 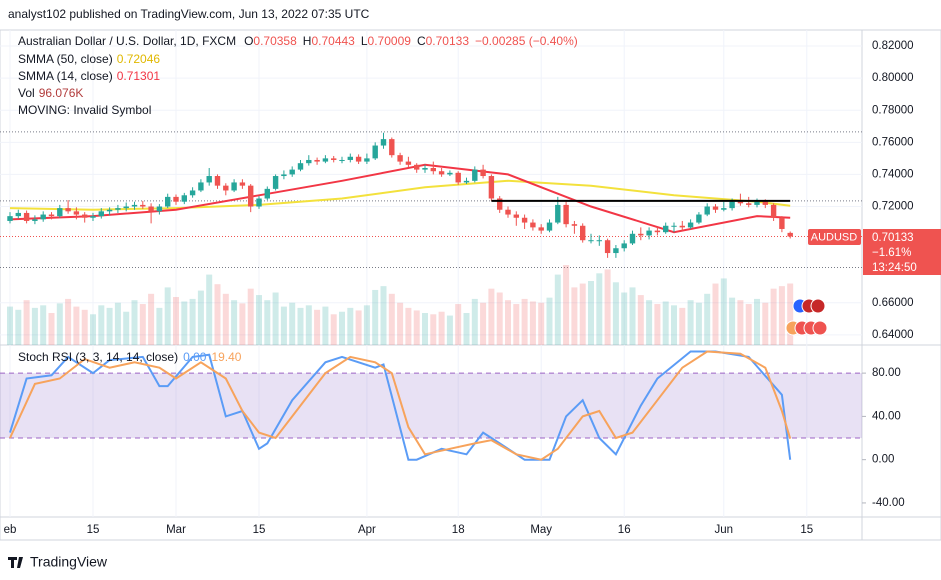 I want to click on tag-change: −1.61%, so click(x=891, y=253).